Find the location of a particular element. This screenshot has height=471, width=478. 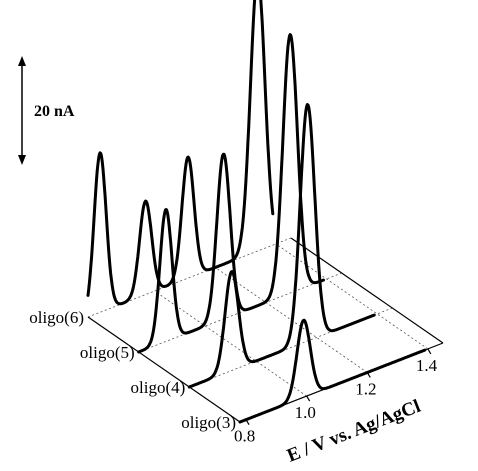

x-tick-label: 1.4 is located at coordinates (427, 365).